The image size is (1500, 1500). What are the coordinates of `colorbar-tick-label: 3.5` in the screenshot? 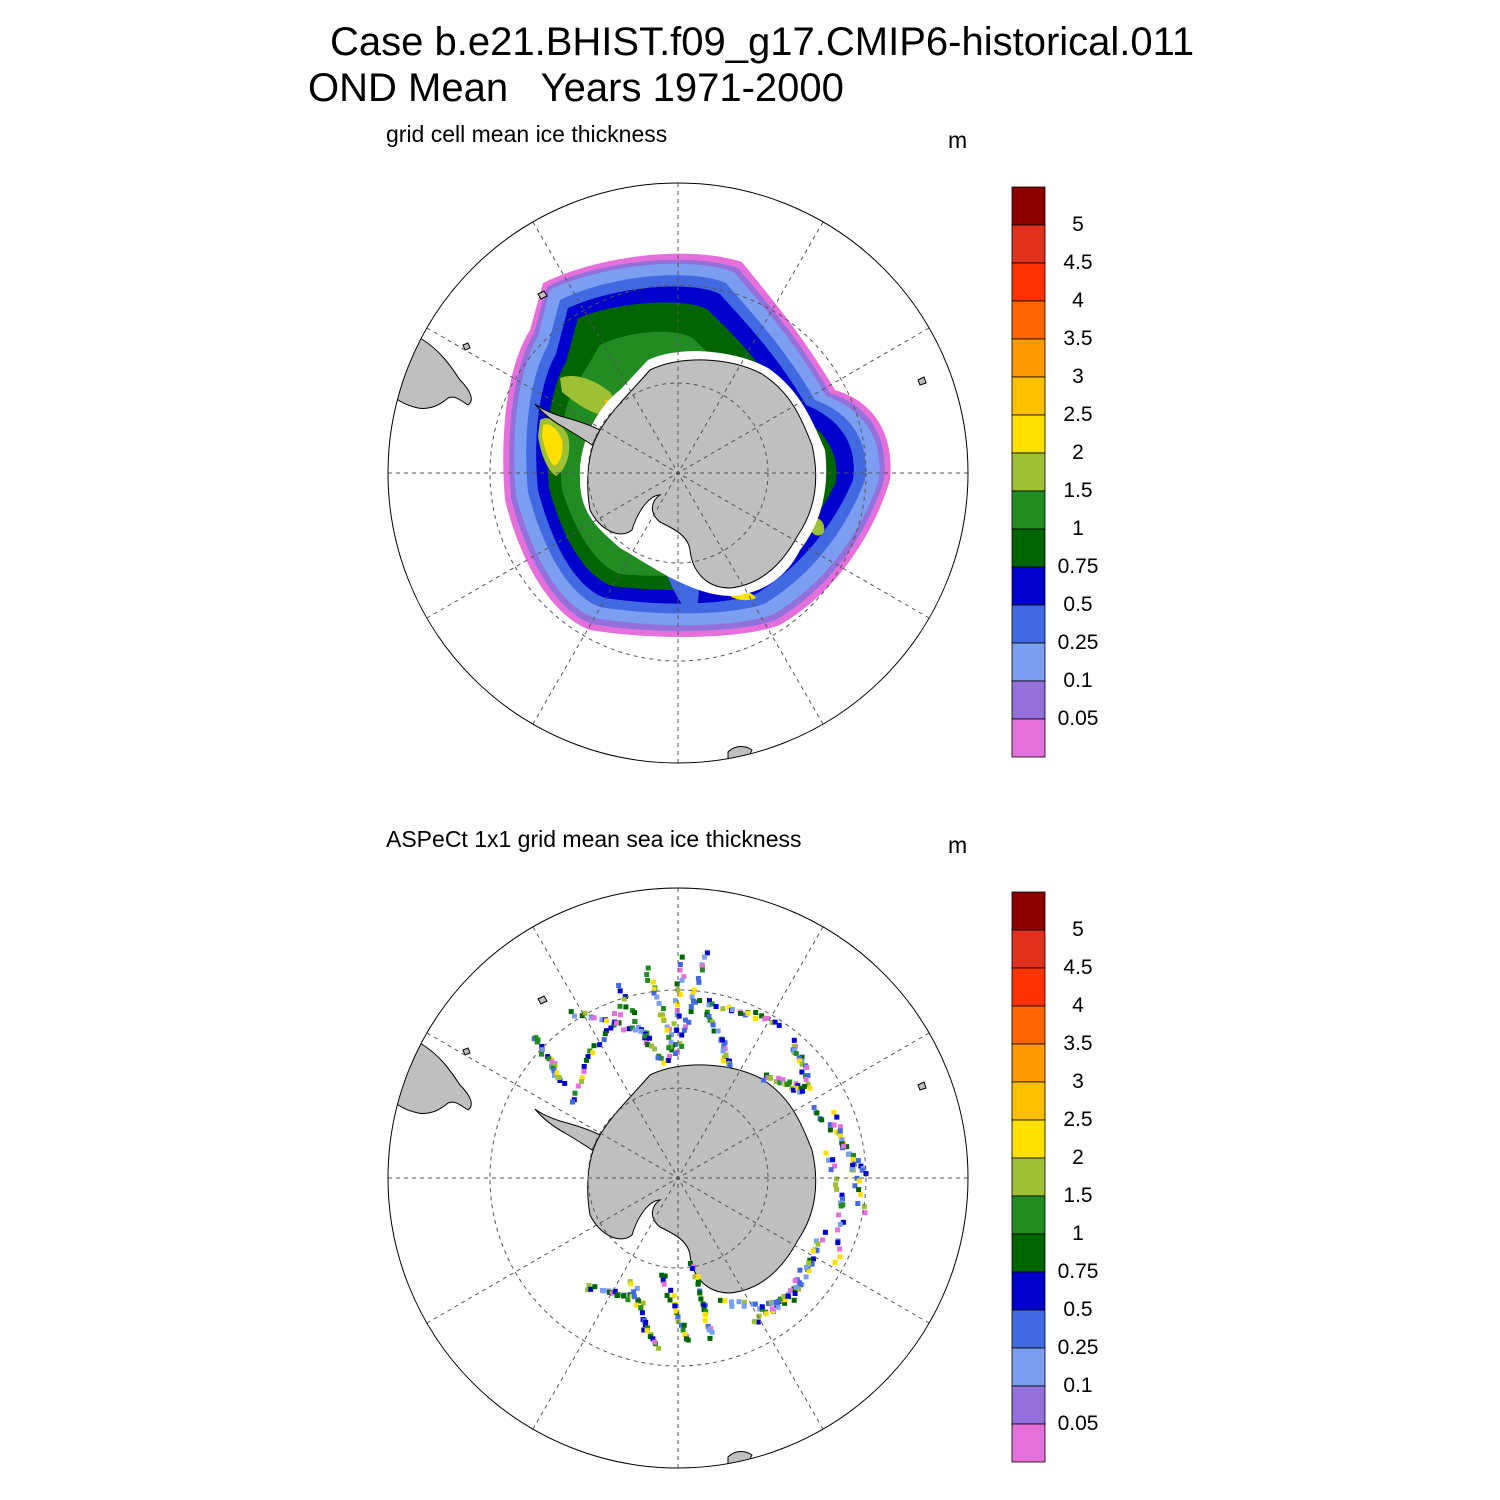 It's located at (1078, 338).